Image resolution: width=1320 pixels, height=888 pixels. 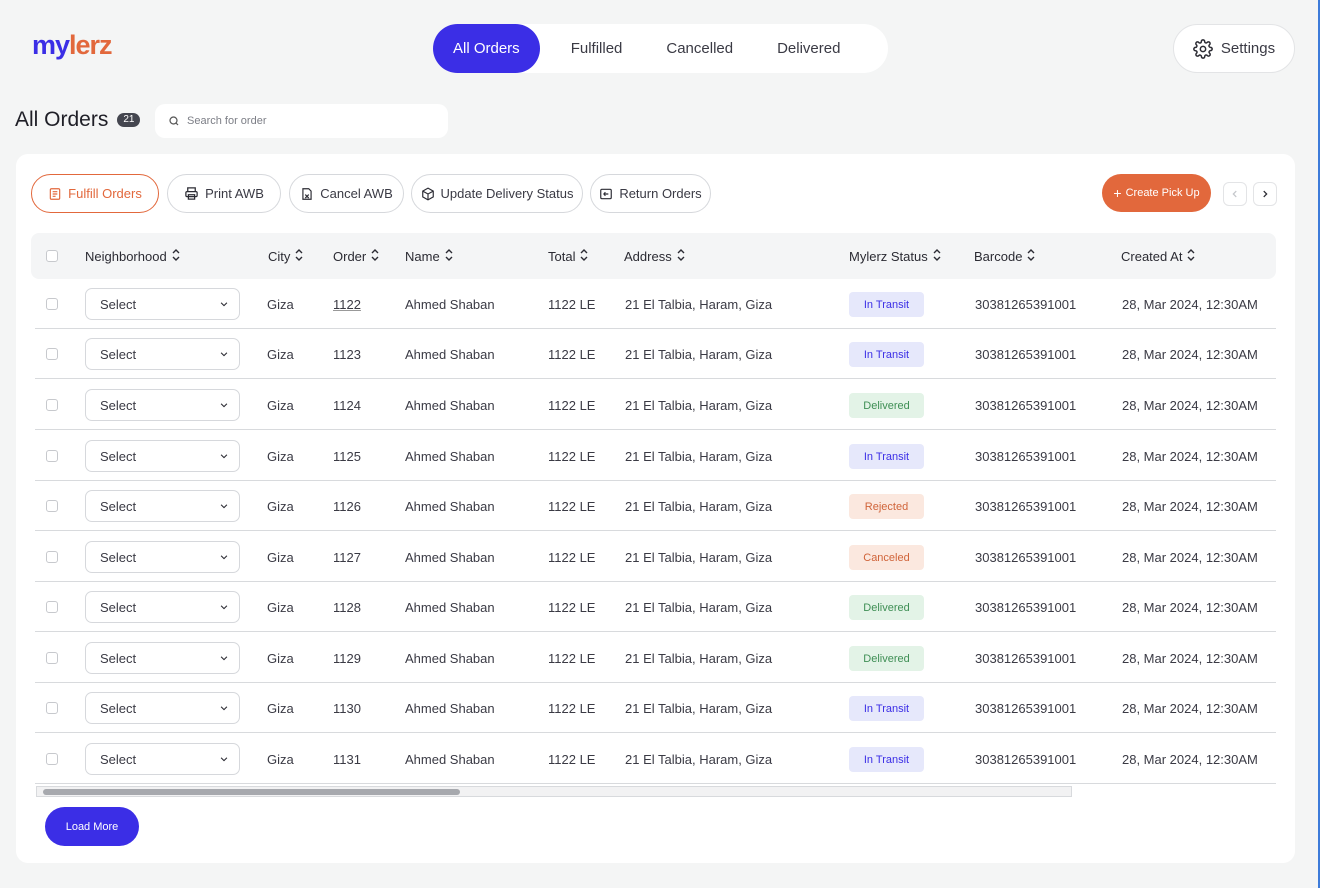 I want to click on update-delivery-status-button: Update Delivery Status, so click(x=497, y=193).